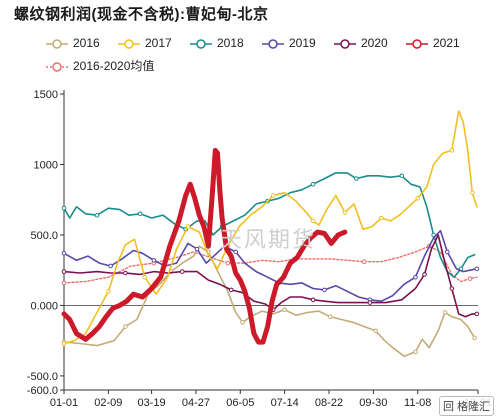 The height and width of the screenshot is (418, 498). I want to click on legend-marker-2019, so click(273, 44).